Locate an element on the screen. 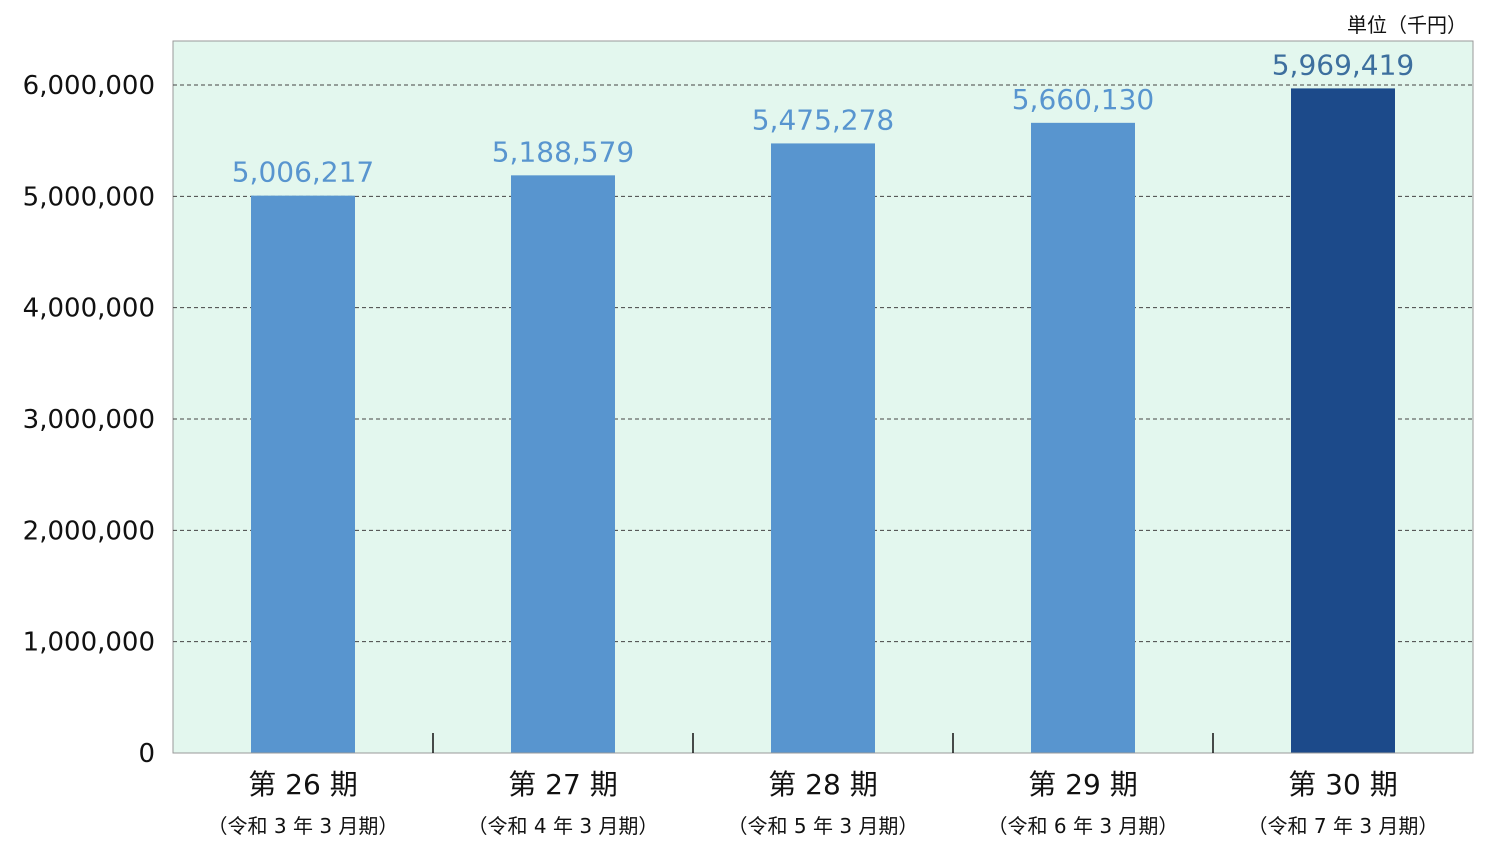 This screenshot has width=1494, height=850. x-category-sublabel: （令和 7 年 3 月期） is located at coordinates (1343, 826).